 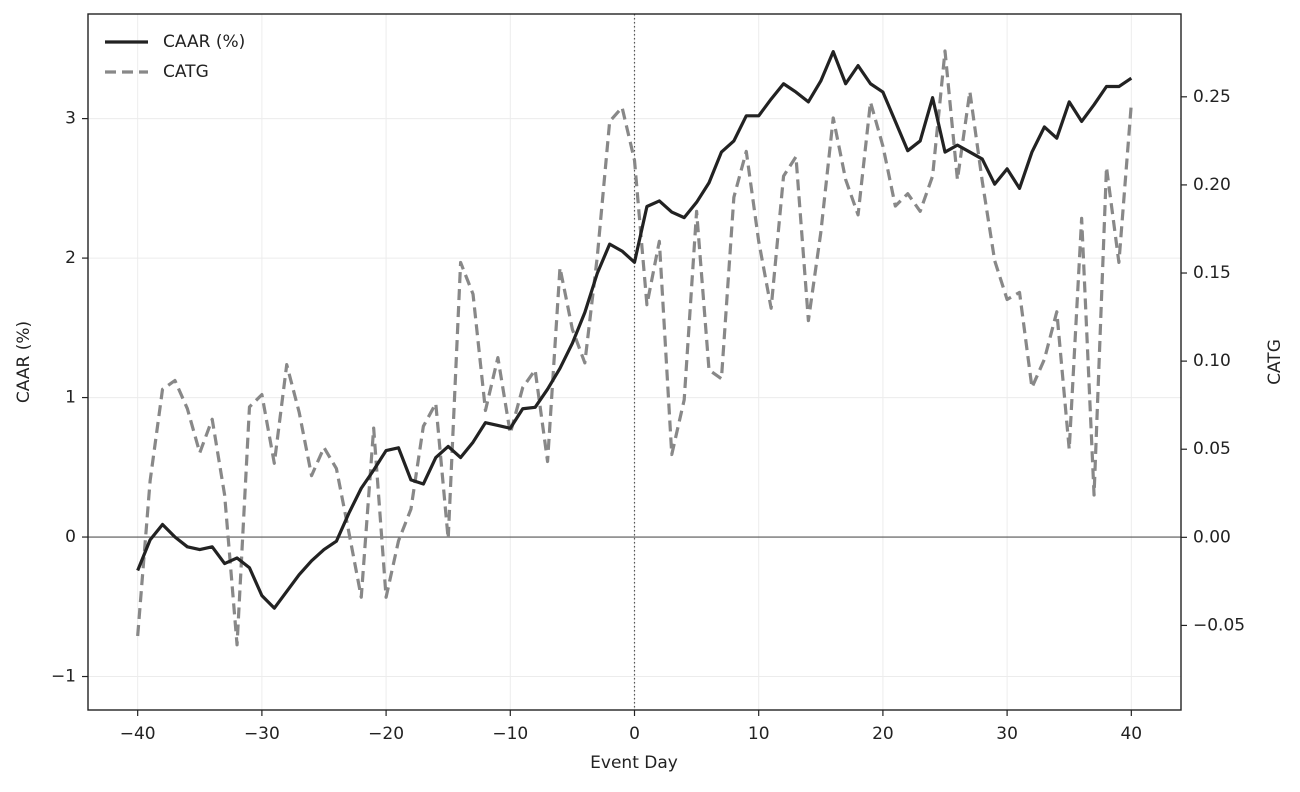 I want to click on legend-label: CATG, so click(x=186, y=72).